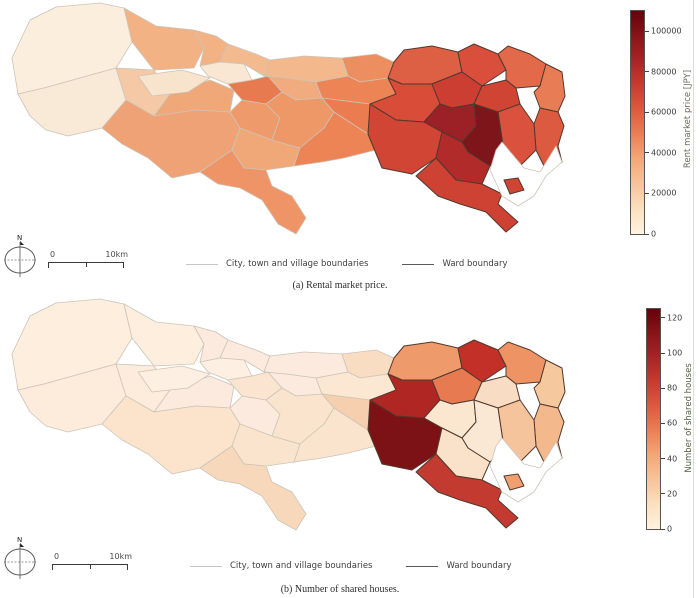 Image resolution: width=700 pixels, height=598 pixels. I want to click on compass-rose-a: N, so click(20, 255).